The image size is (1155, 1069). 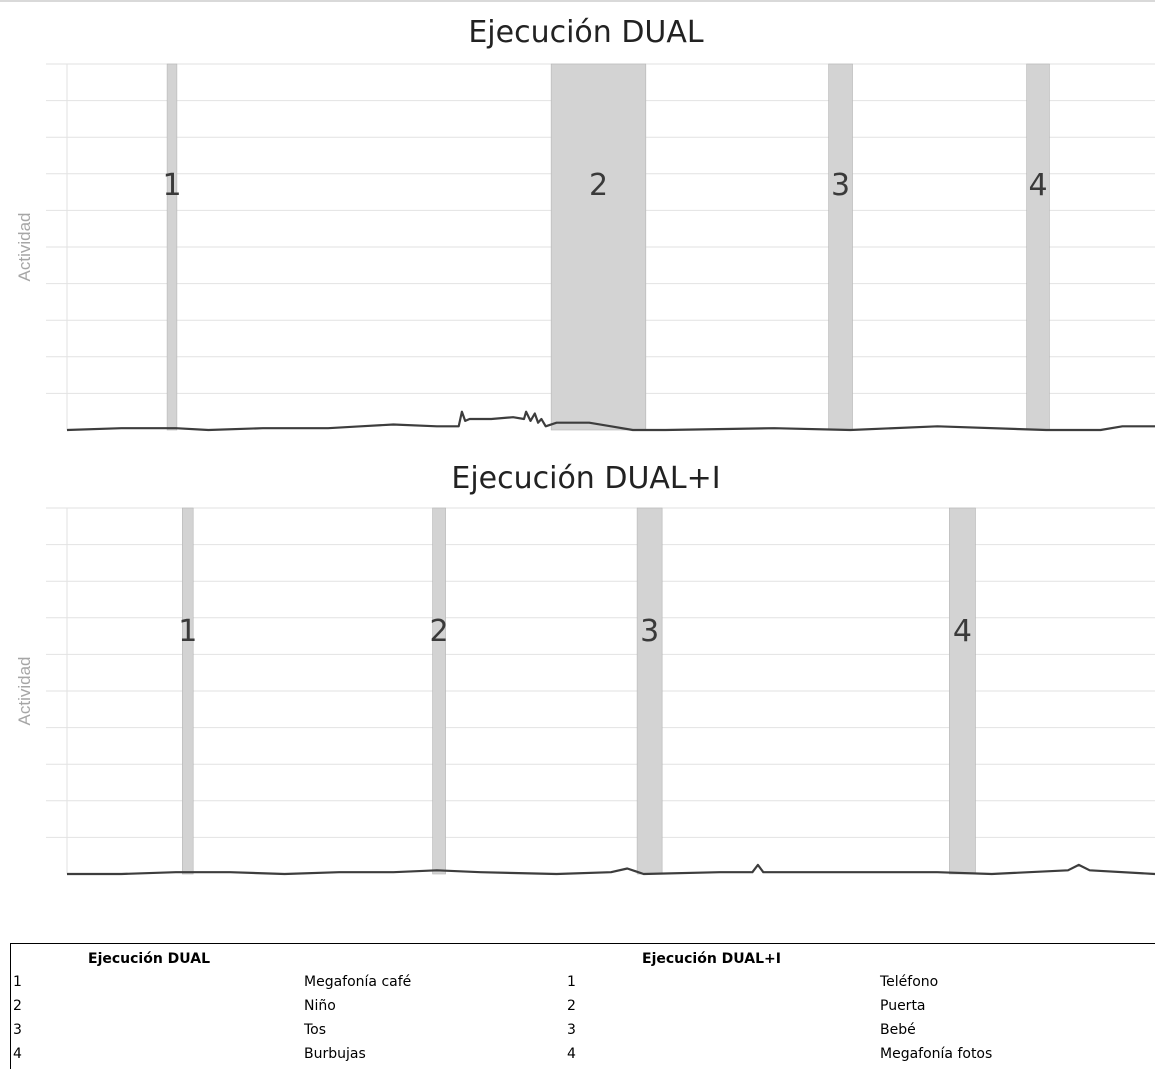 What do you see at coordinates (335, 1054) in the screenshot?
I see `legend-dual-name: Burbujas` at bounding box center [335, 1054].